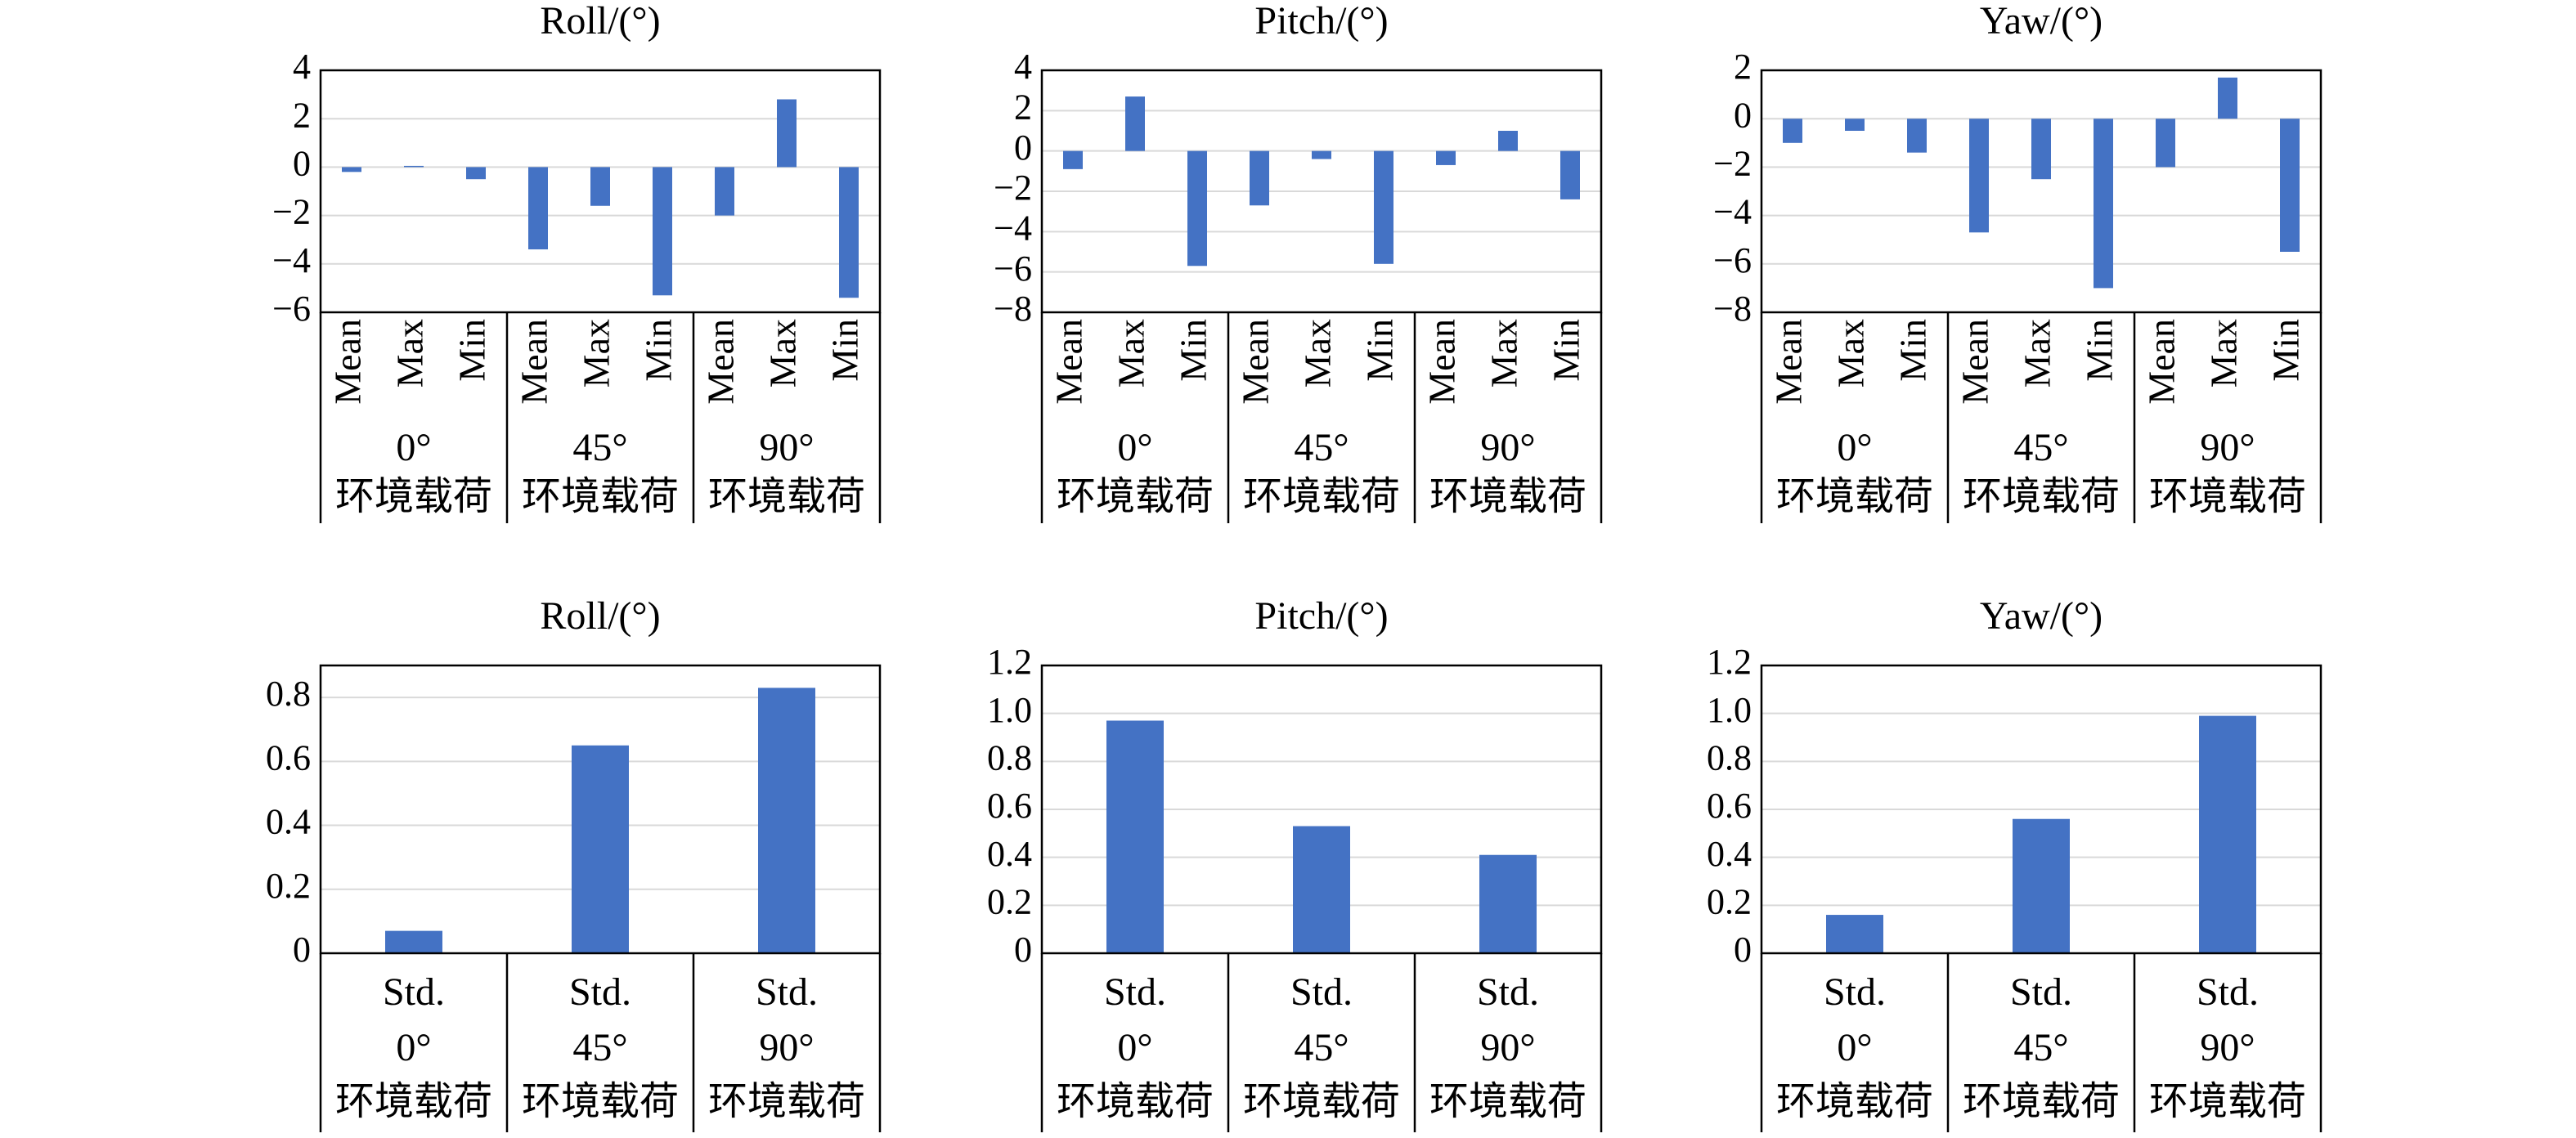  What do you see at coordinates (1010, 662) in the screenshot?
I see `y-tick-label: 1.2` at bounding box center [1010, 662].